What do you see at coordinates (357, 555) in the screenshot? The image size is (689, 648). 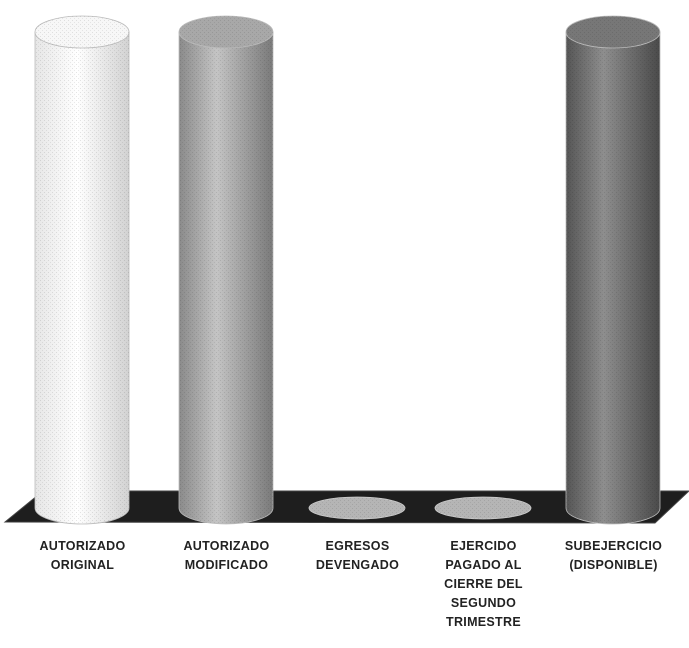 I see `category-label-2: EGRESOS DEVENGADO` at bounding box center [357, 555].